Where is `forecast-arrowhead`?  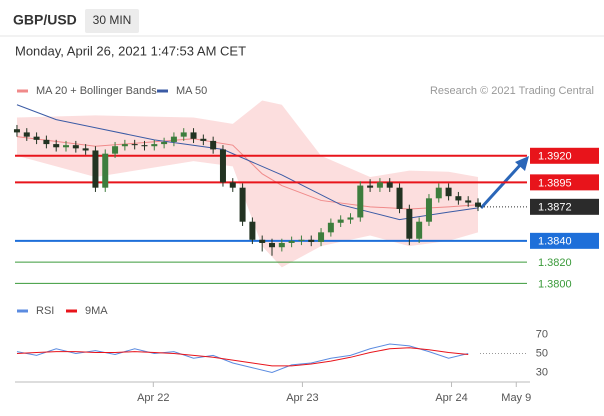
forecast-arrowhead is located at coordinates (522, 163).